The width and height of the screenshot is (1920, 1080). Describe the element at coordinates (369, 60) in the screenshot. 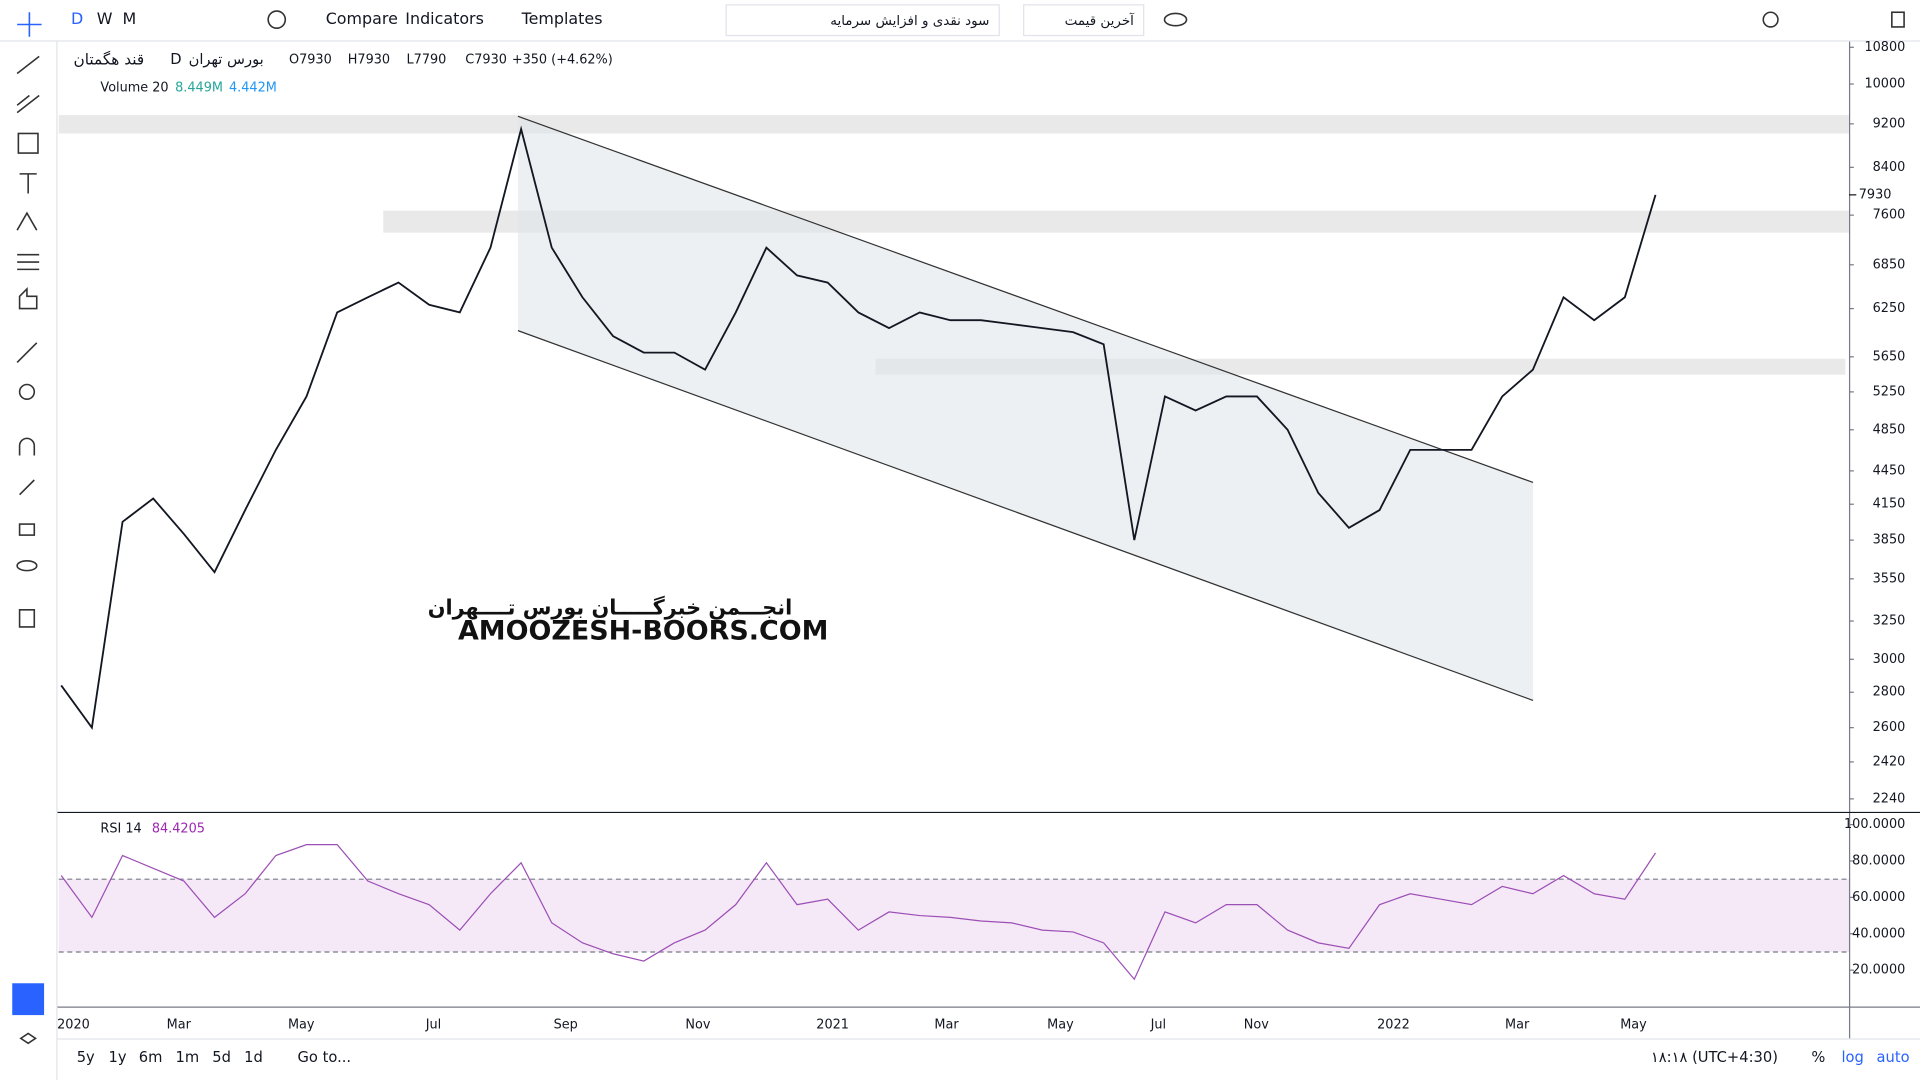

I see `ohlc-value: H7930` at that location.